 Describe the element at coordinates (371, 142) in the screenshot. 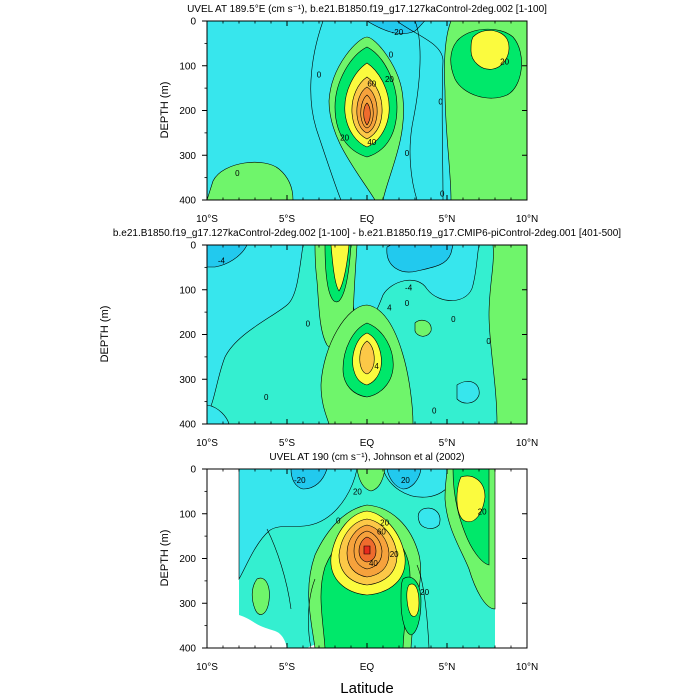

I see `contour-label: 40` at that location.